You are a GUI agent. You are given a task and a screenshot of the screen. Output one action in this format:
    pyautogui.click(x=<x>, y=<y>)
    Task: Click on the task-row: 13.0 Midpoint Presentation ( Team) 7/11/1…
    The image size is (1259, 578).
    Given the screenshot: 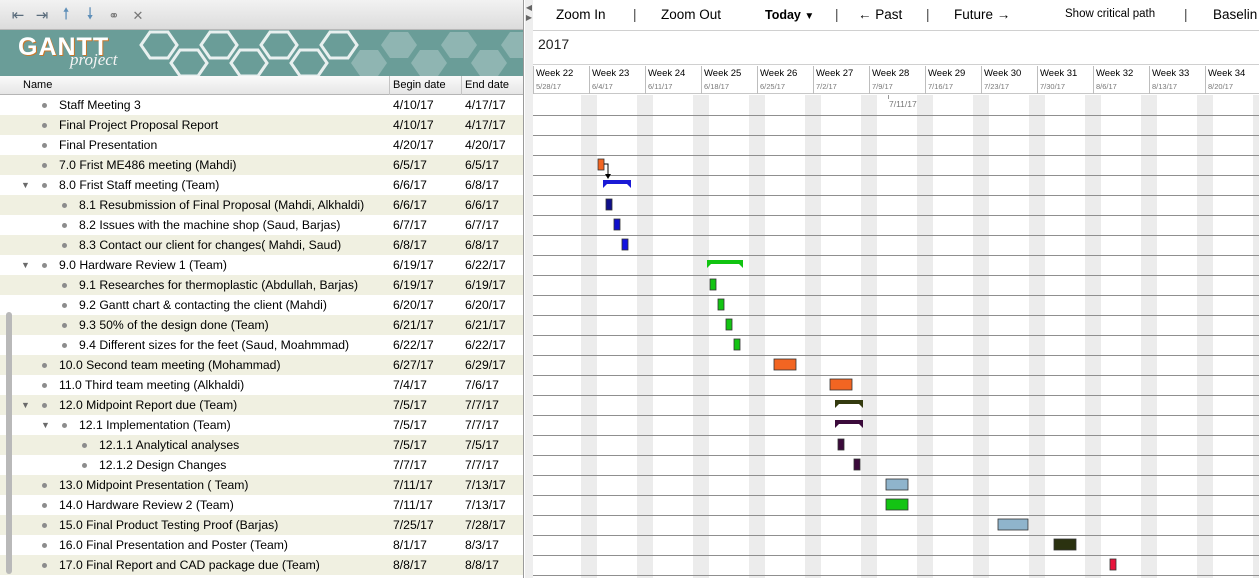 What is the action you would take?
    pyautogui.click(x=261, y=485)
    